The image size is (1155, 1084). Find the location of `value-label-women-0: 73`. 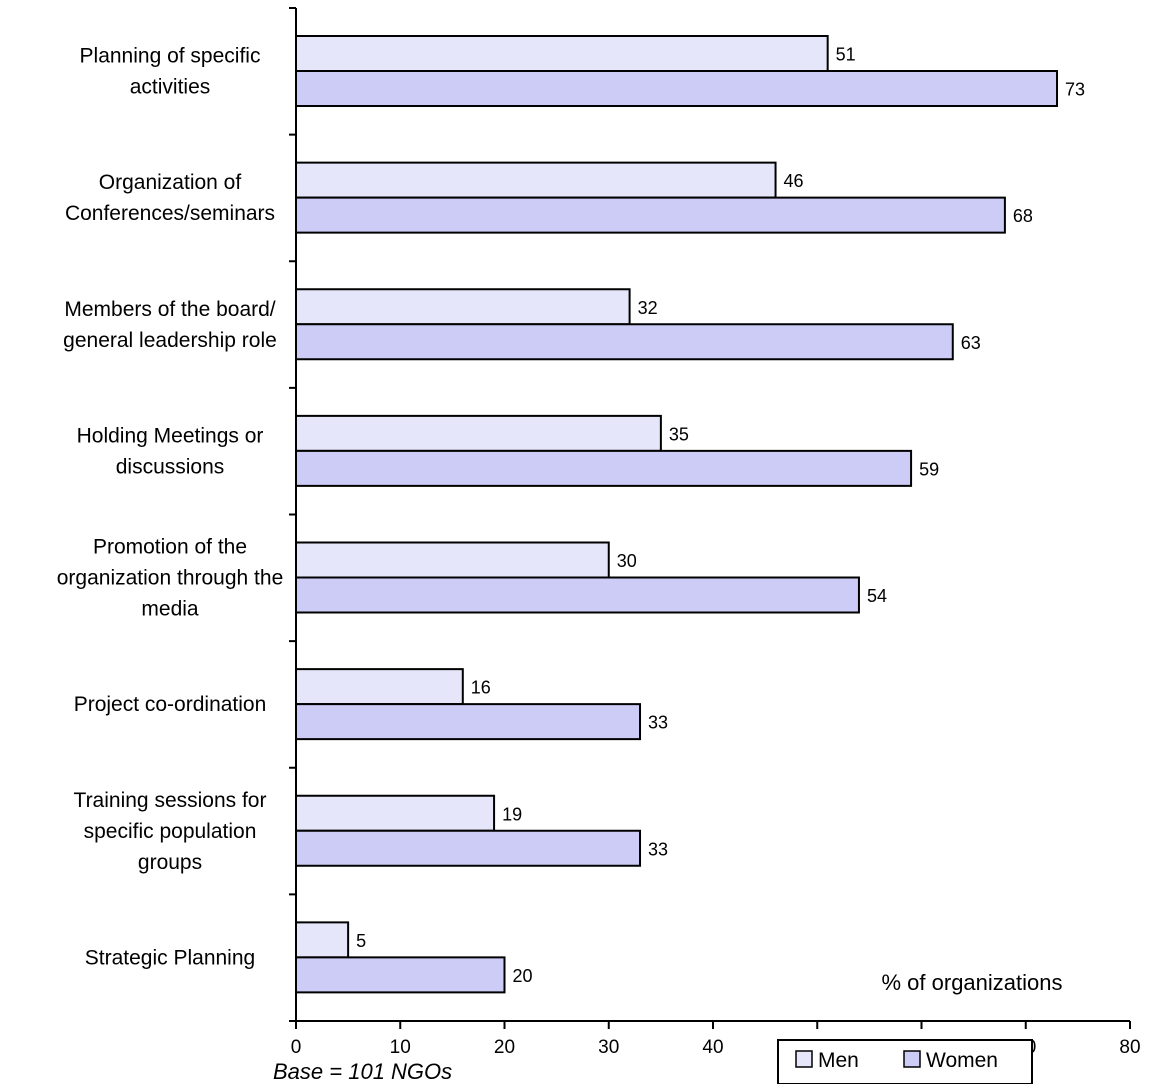

value-label-women-0: 73 is located at coordinates (1075, 90).